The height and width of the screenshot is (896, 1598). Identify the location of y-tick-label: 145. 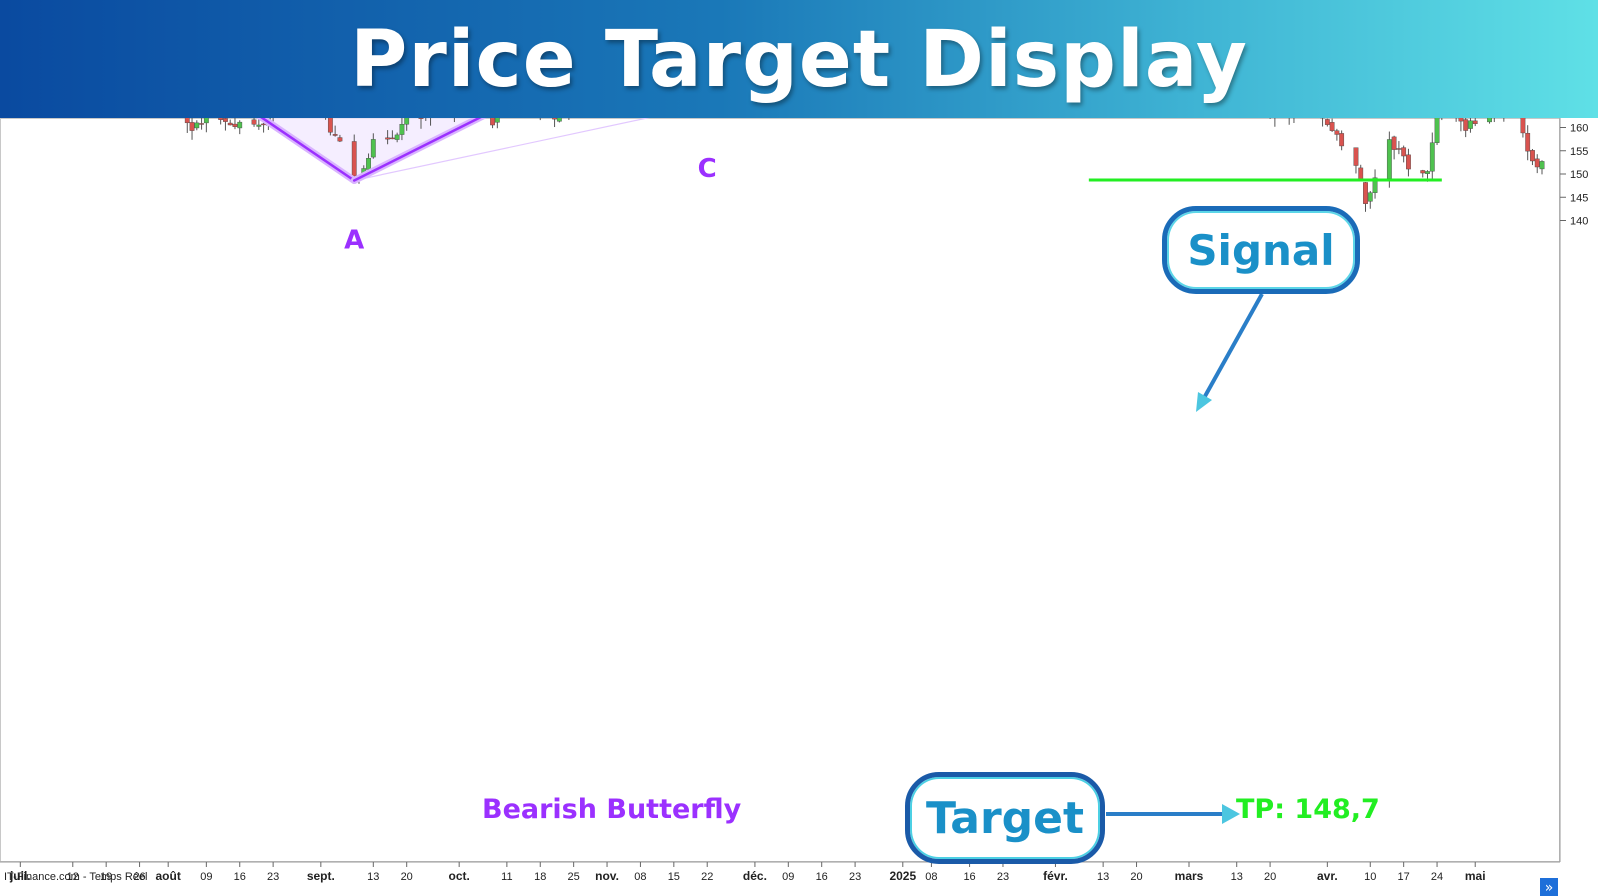
(1579, 198).